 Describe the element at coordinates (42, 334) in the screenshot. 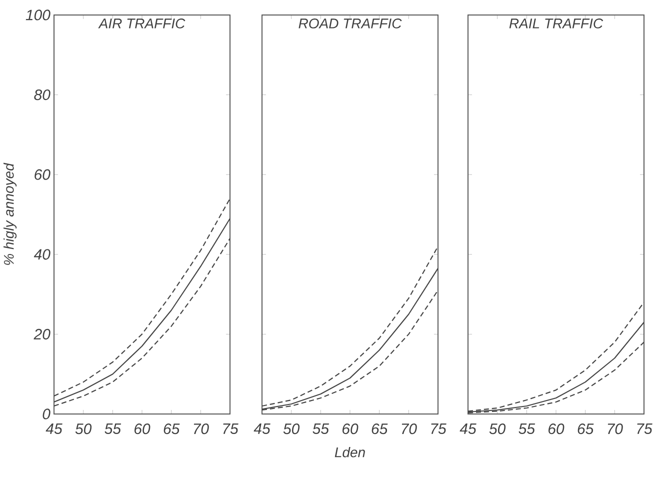

I see `y-tick-label: 20` at that location.